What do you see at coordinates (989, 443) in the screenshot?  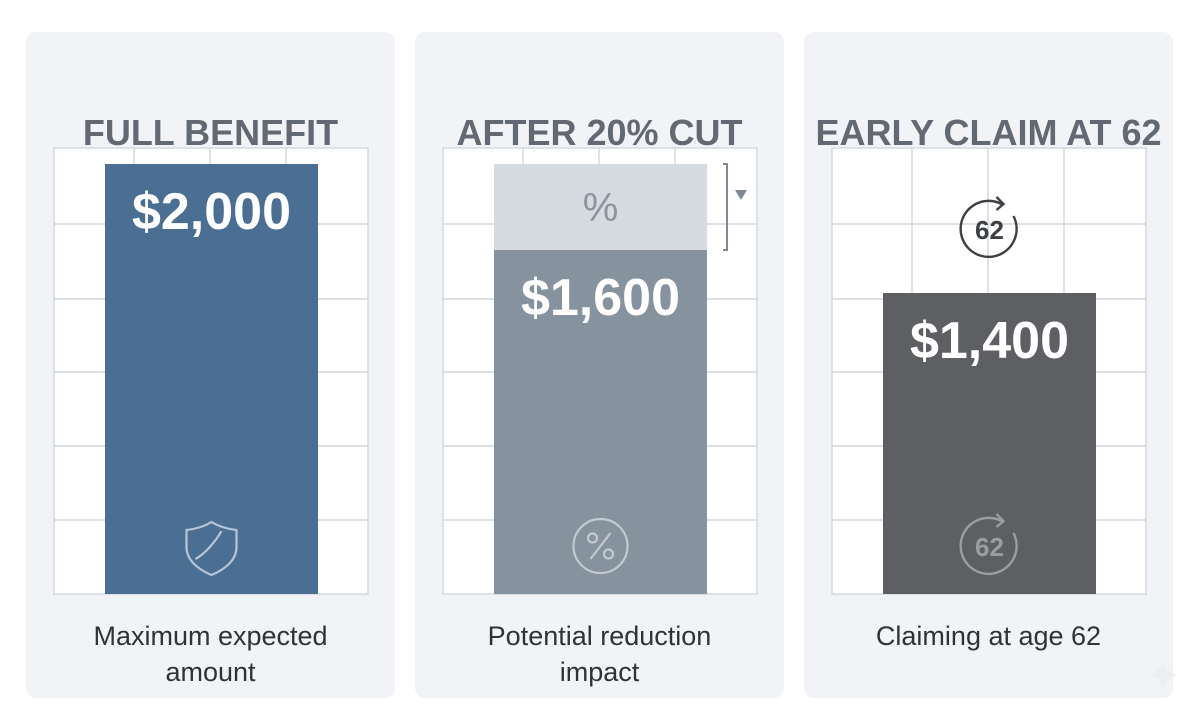 I see `bar-early-claim` at bounding box center [989, 443].